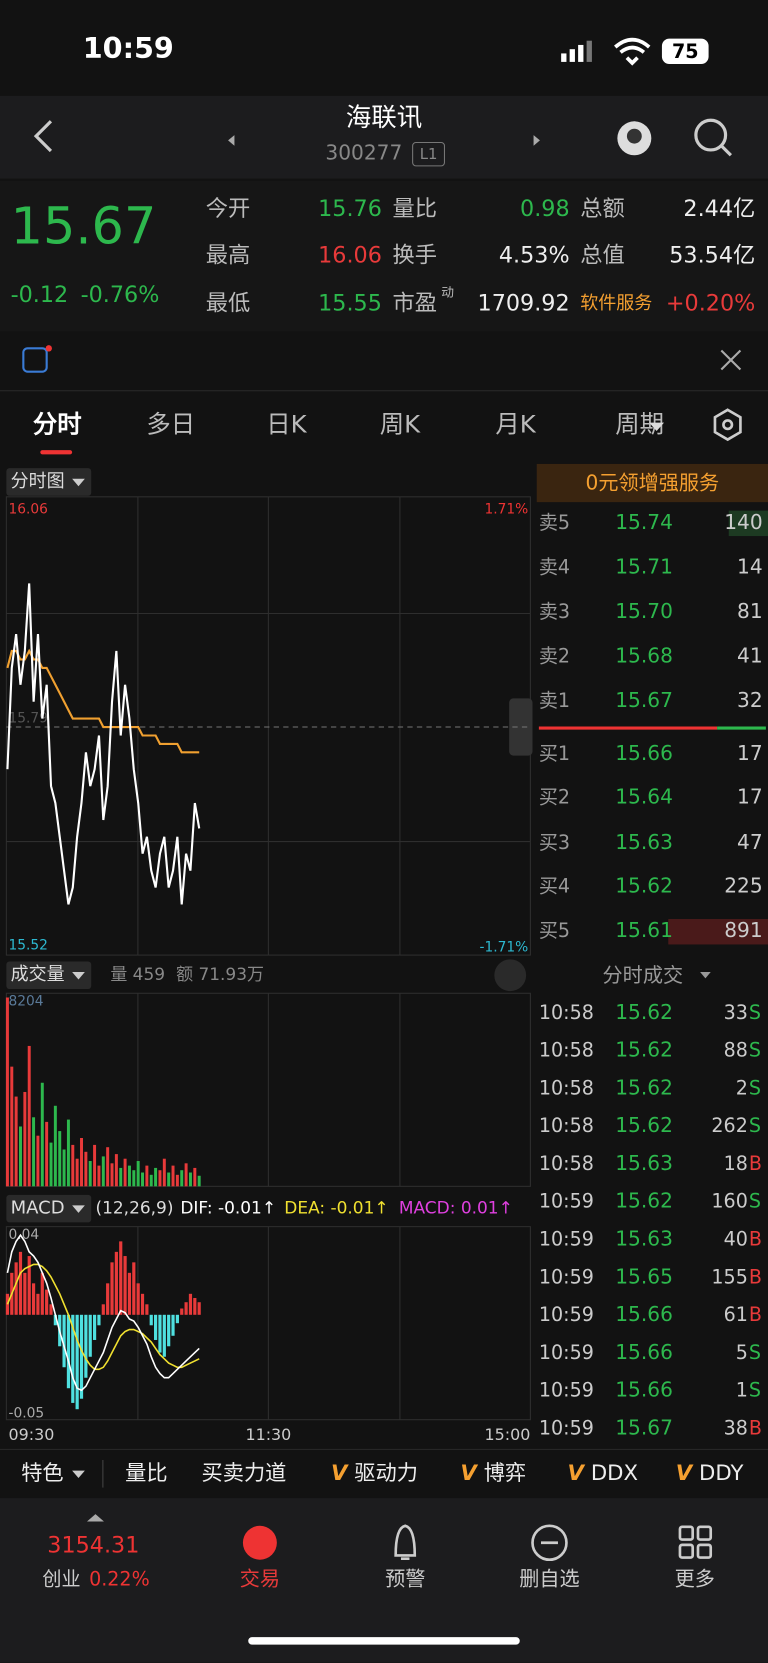 This screenshot has height=1663, width=768. I want to click on home-indicator, so click(384, 1641).